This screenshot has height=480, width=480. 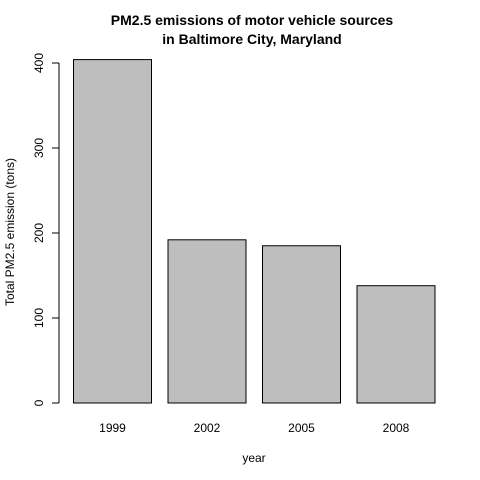 What do you see at coordinates (254, 428) in the screenshot?
I see `x-tick-labels: 1999 2002 2005 2008` at bounding box center [254, 428].